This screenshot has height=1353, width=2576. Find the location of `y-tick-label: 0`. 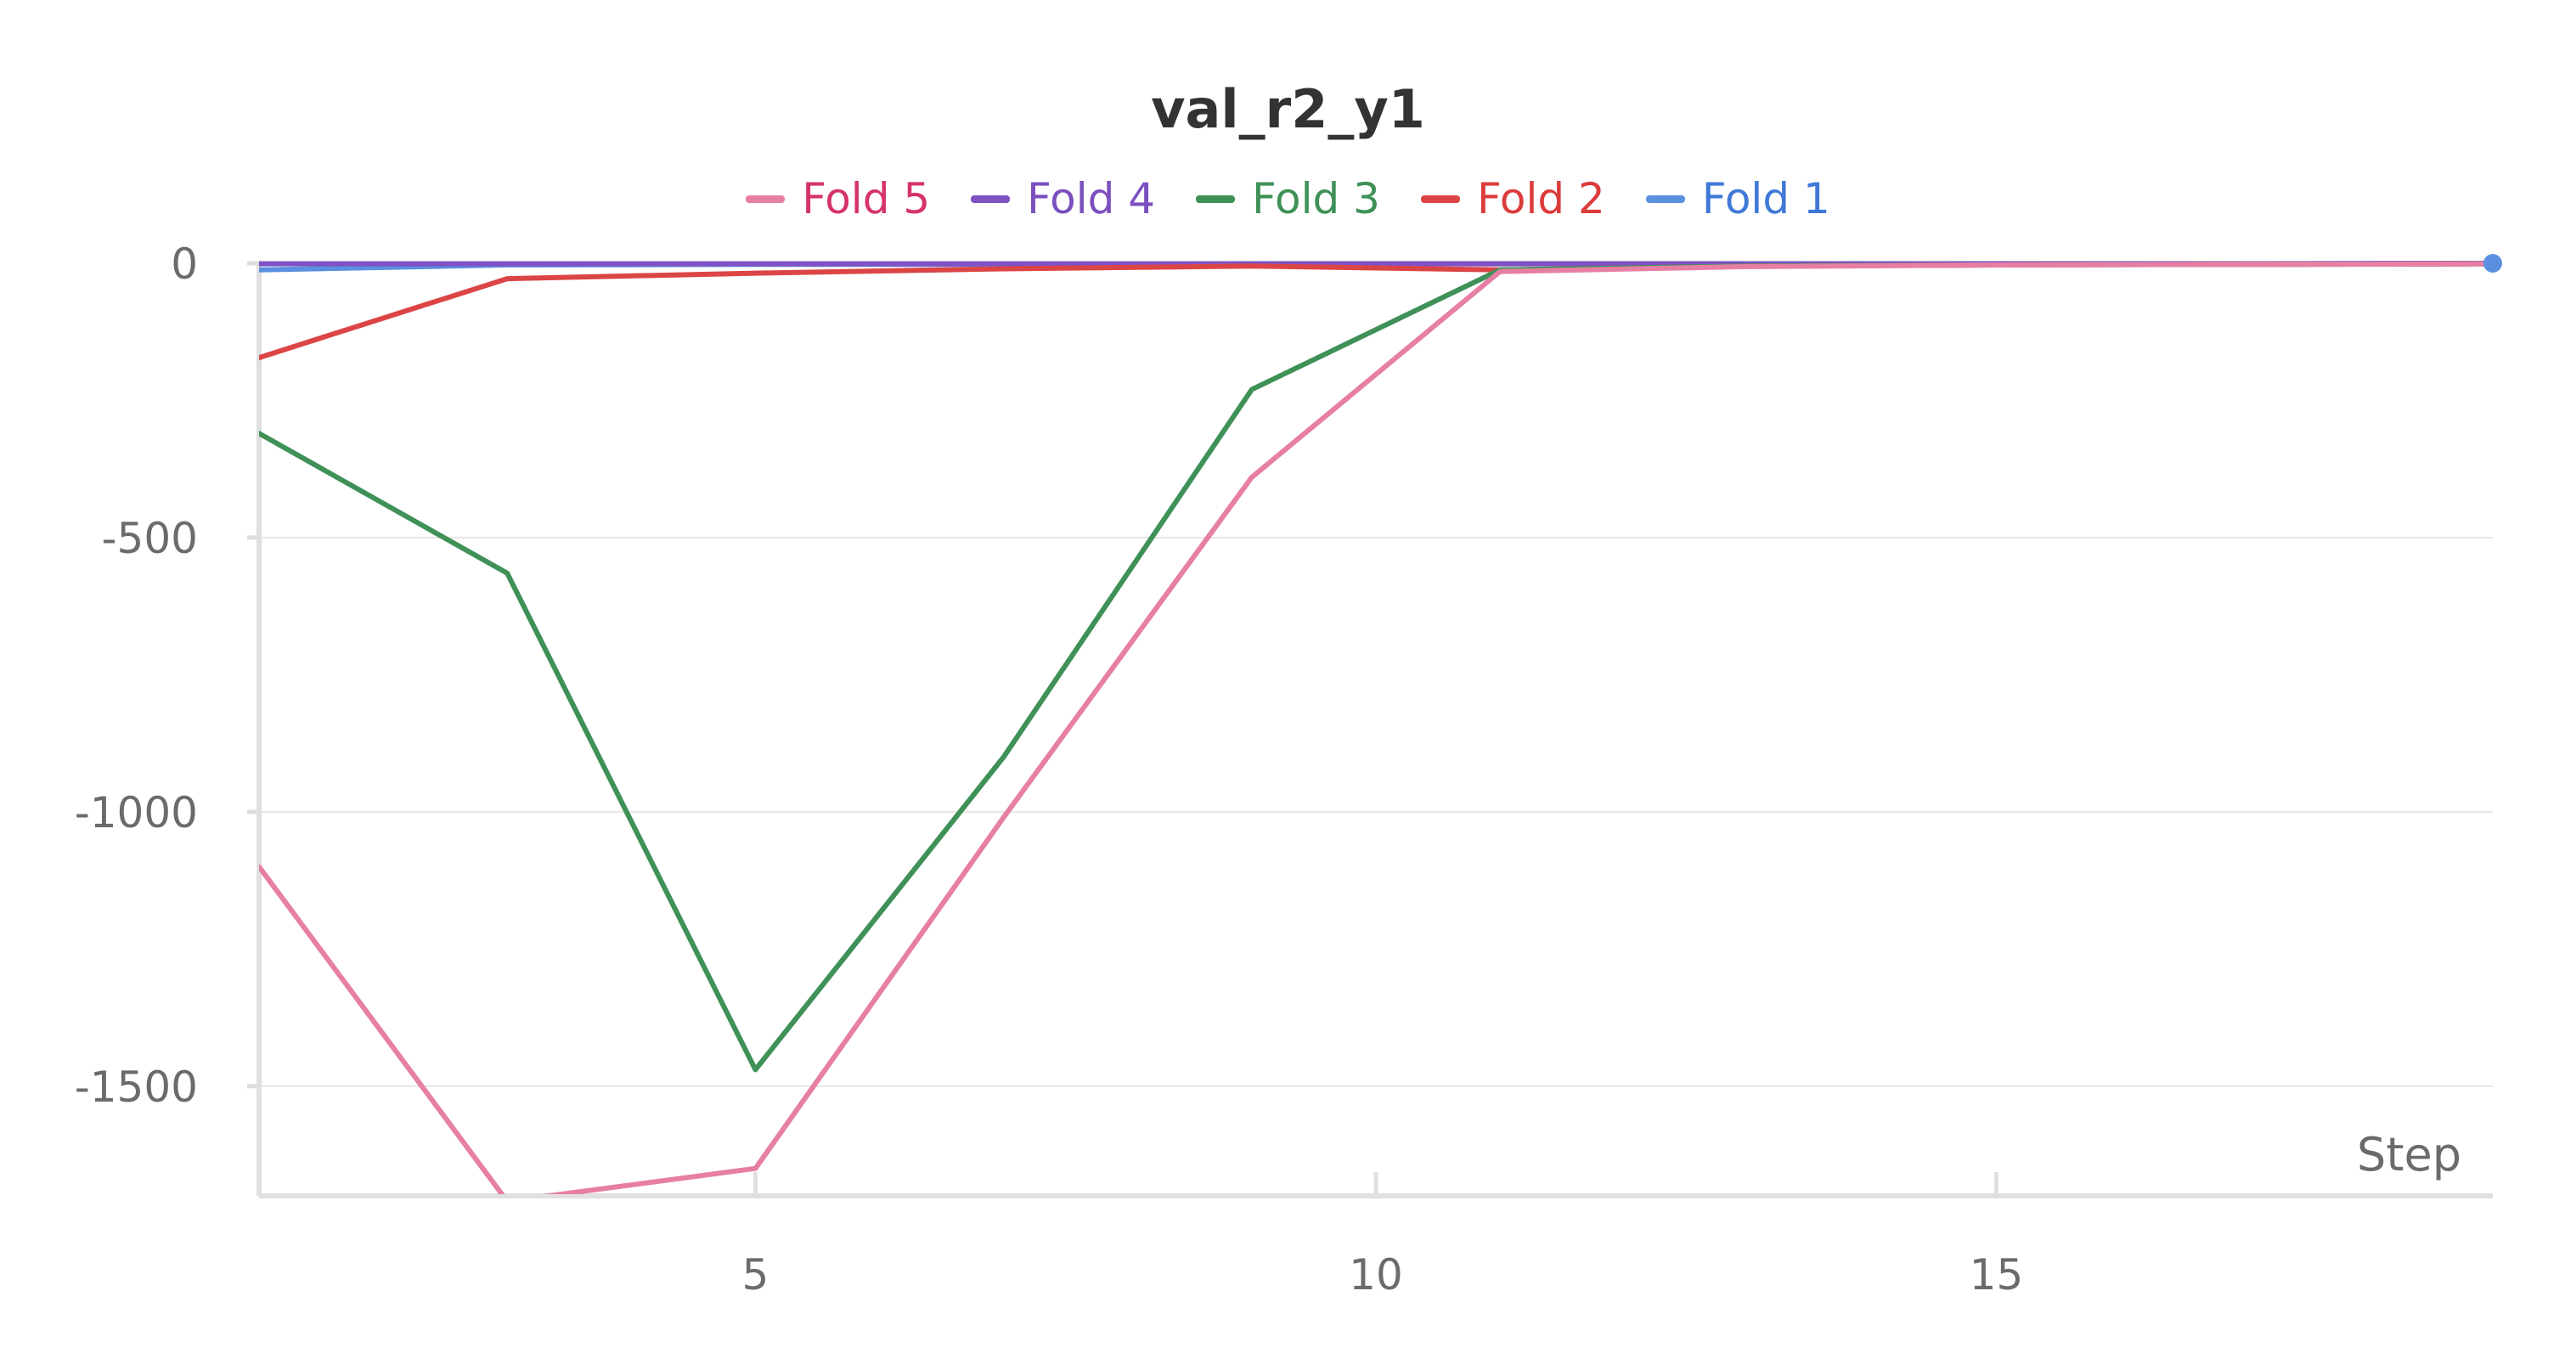

y-tick-label: 0 is located at coordinates (184, 264).